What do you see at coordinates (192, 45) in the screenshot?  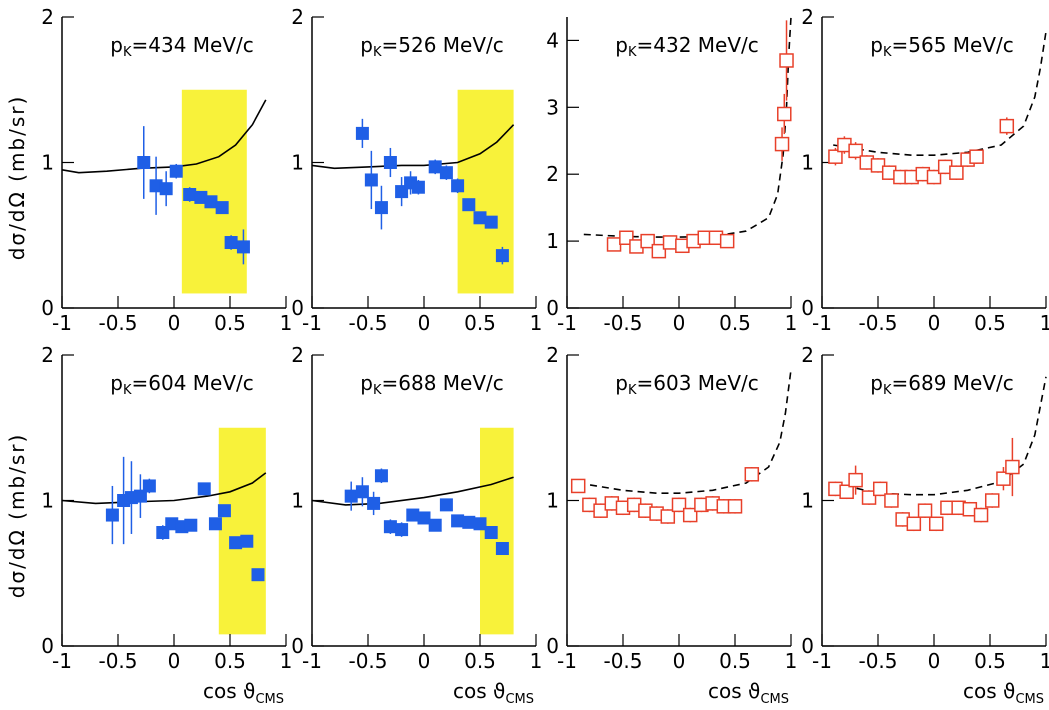 I see `title-part: =434 MeV/c` at bounding box center [192, 45].